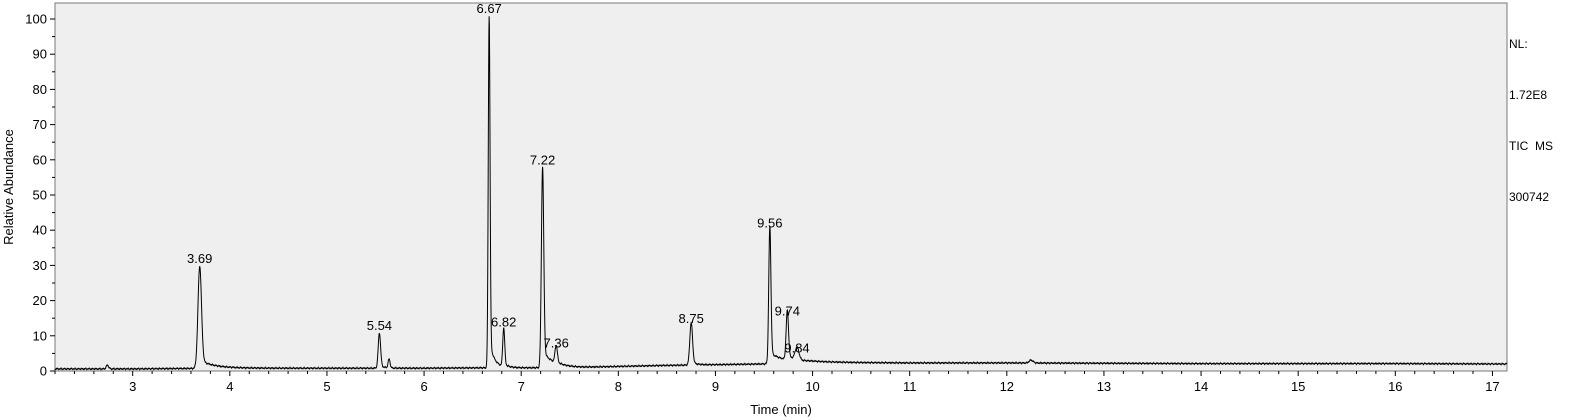  Describe the element at coordinates (423, 386) in the screenshot. I see `x-tick-label: 6` at that location.